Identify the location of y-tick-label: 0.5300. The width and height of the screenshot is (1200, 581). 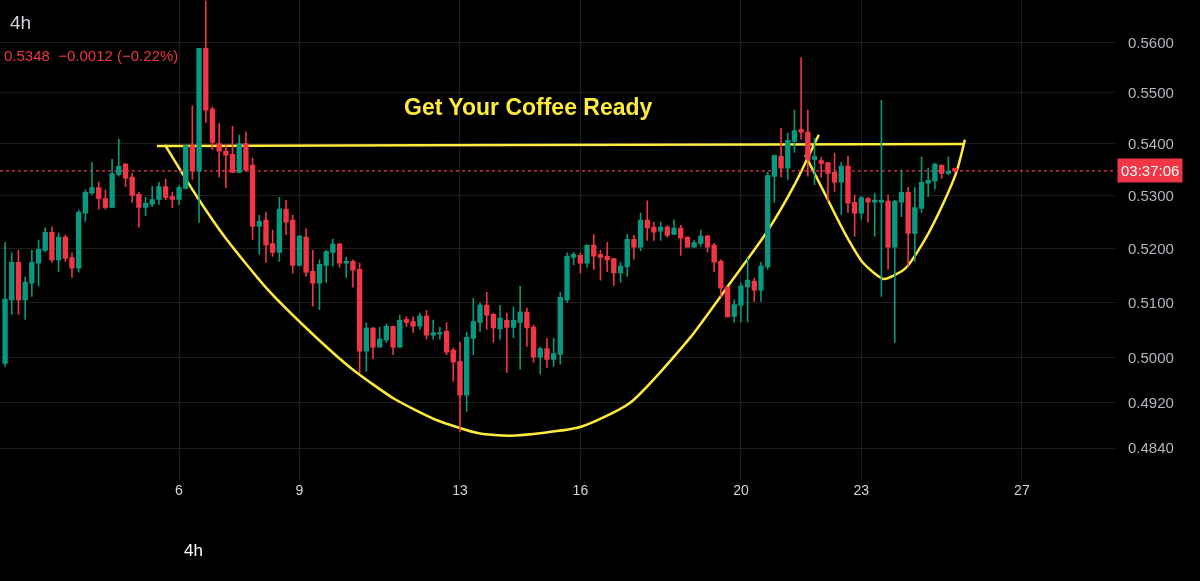
(1151, 196).